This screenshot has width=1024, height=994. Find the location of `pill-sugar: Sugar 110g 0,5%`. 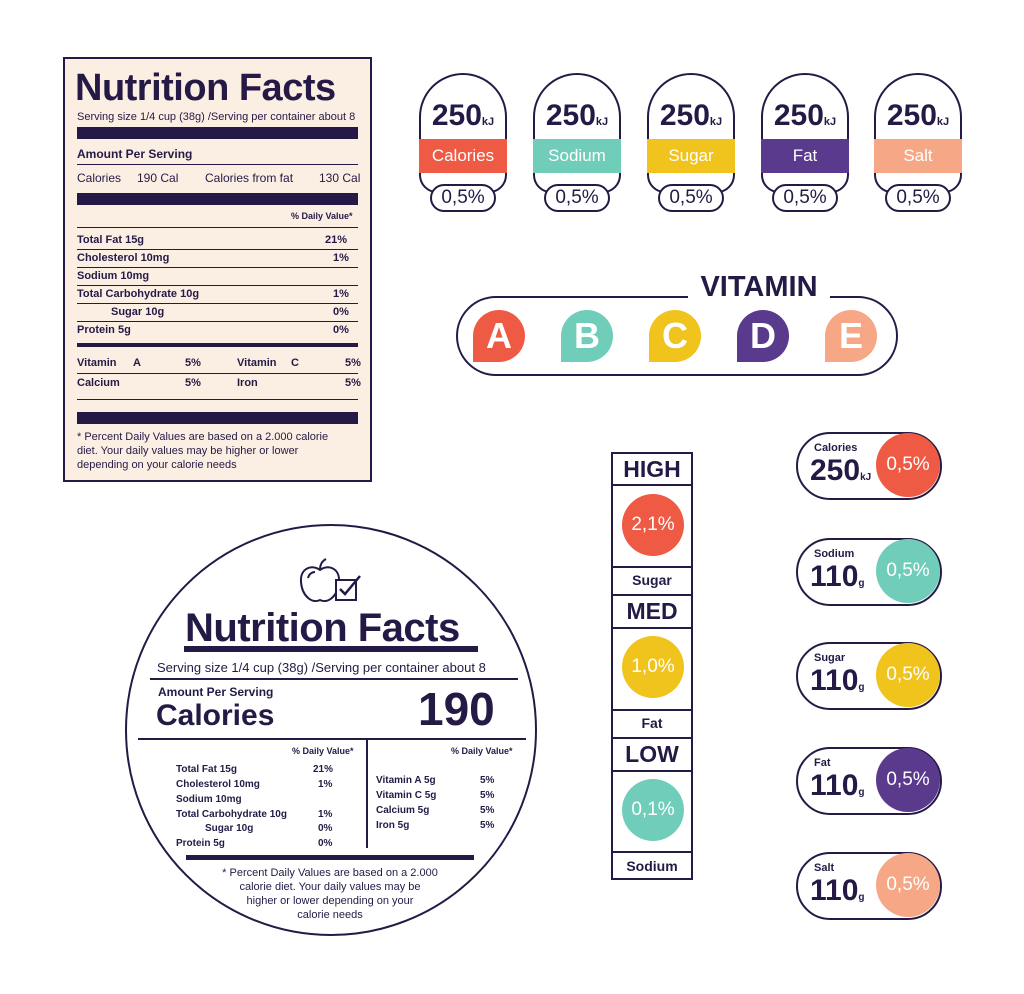

pill-sugar: Sugar 110g 0,5% is located at coordinates (869, 676).